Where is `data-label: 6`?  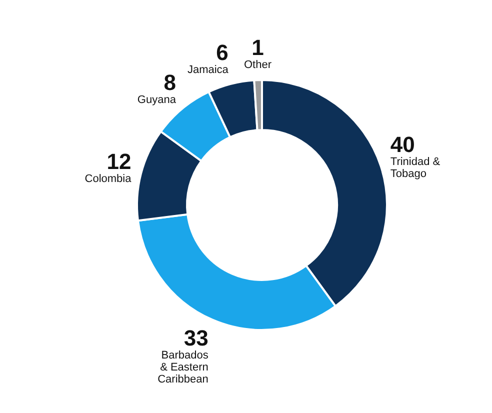
data-label: 6 is located at coordinates (222, 52).